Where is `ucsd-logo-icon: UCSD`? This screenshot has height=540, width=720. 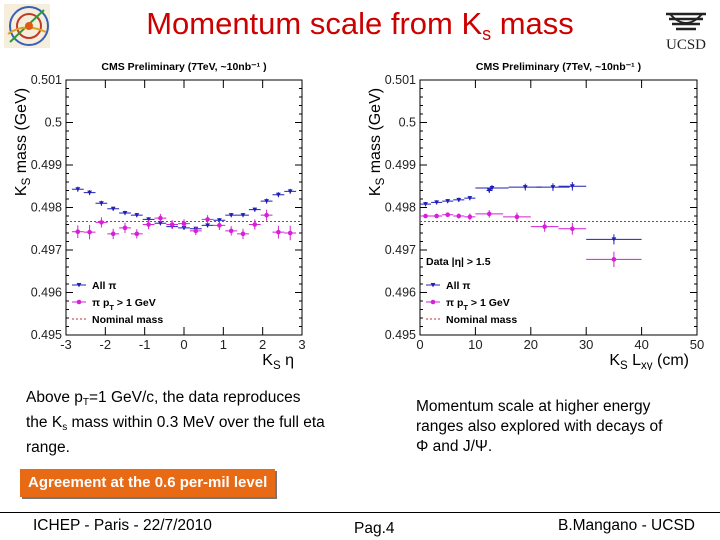
ucsd-logo-icon: UCSD is located at coordinates (686, 32).